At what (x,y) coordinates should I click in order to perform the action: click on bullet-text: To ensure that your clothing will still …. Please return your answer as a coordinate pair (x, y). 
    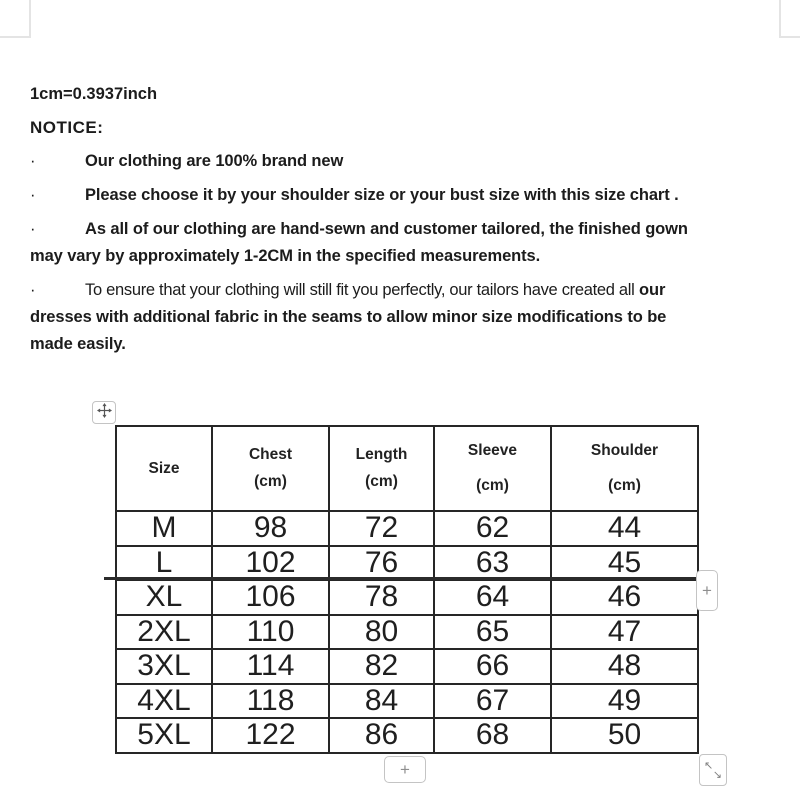
    Looking at the image, I should click on (360, 290).